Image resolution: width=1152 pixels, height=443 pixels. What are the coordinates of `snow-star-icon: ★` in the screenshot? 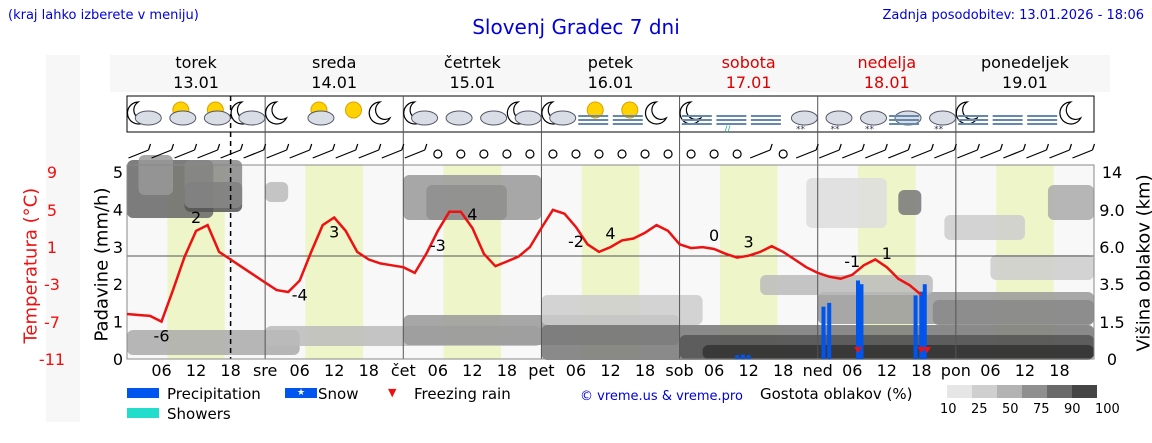 It's located at (301, 393).